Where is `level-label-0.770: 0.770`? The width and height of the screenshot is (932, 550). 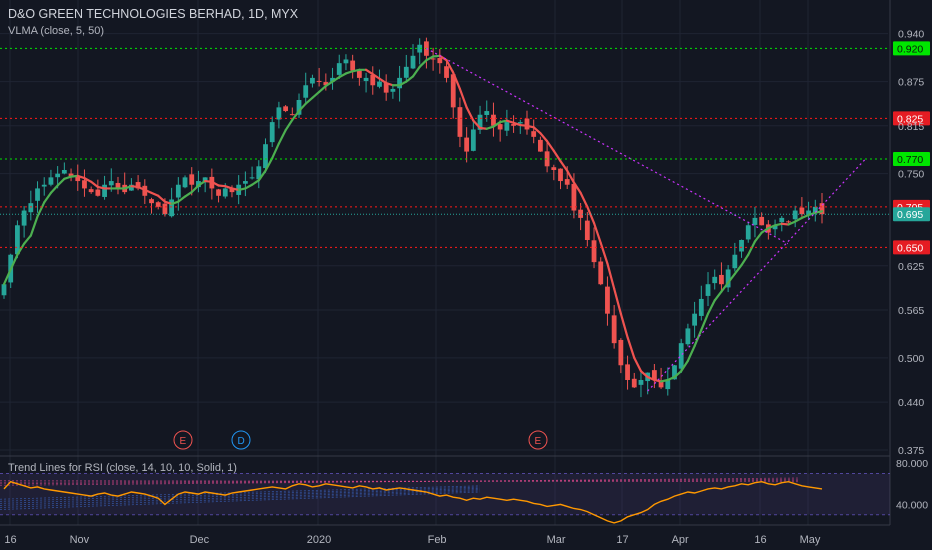 level-label-0.770: 0.770 is located at coordinates (910, 160).